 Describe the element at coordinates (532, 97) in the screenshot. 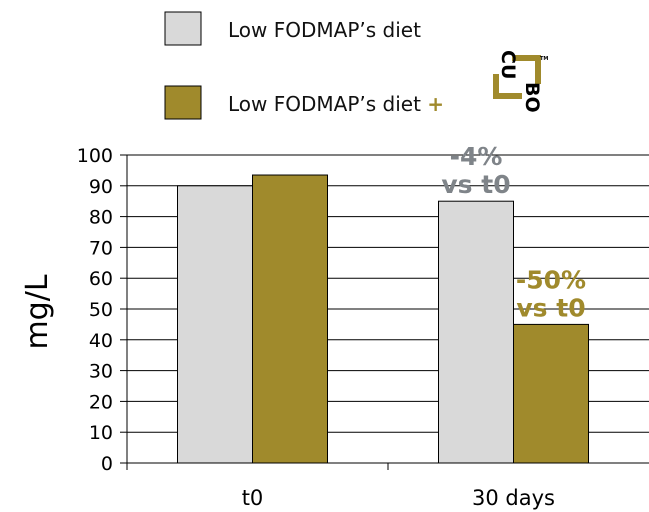

I see `logo-letters-bottom: BO` at that location.